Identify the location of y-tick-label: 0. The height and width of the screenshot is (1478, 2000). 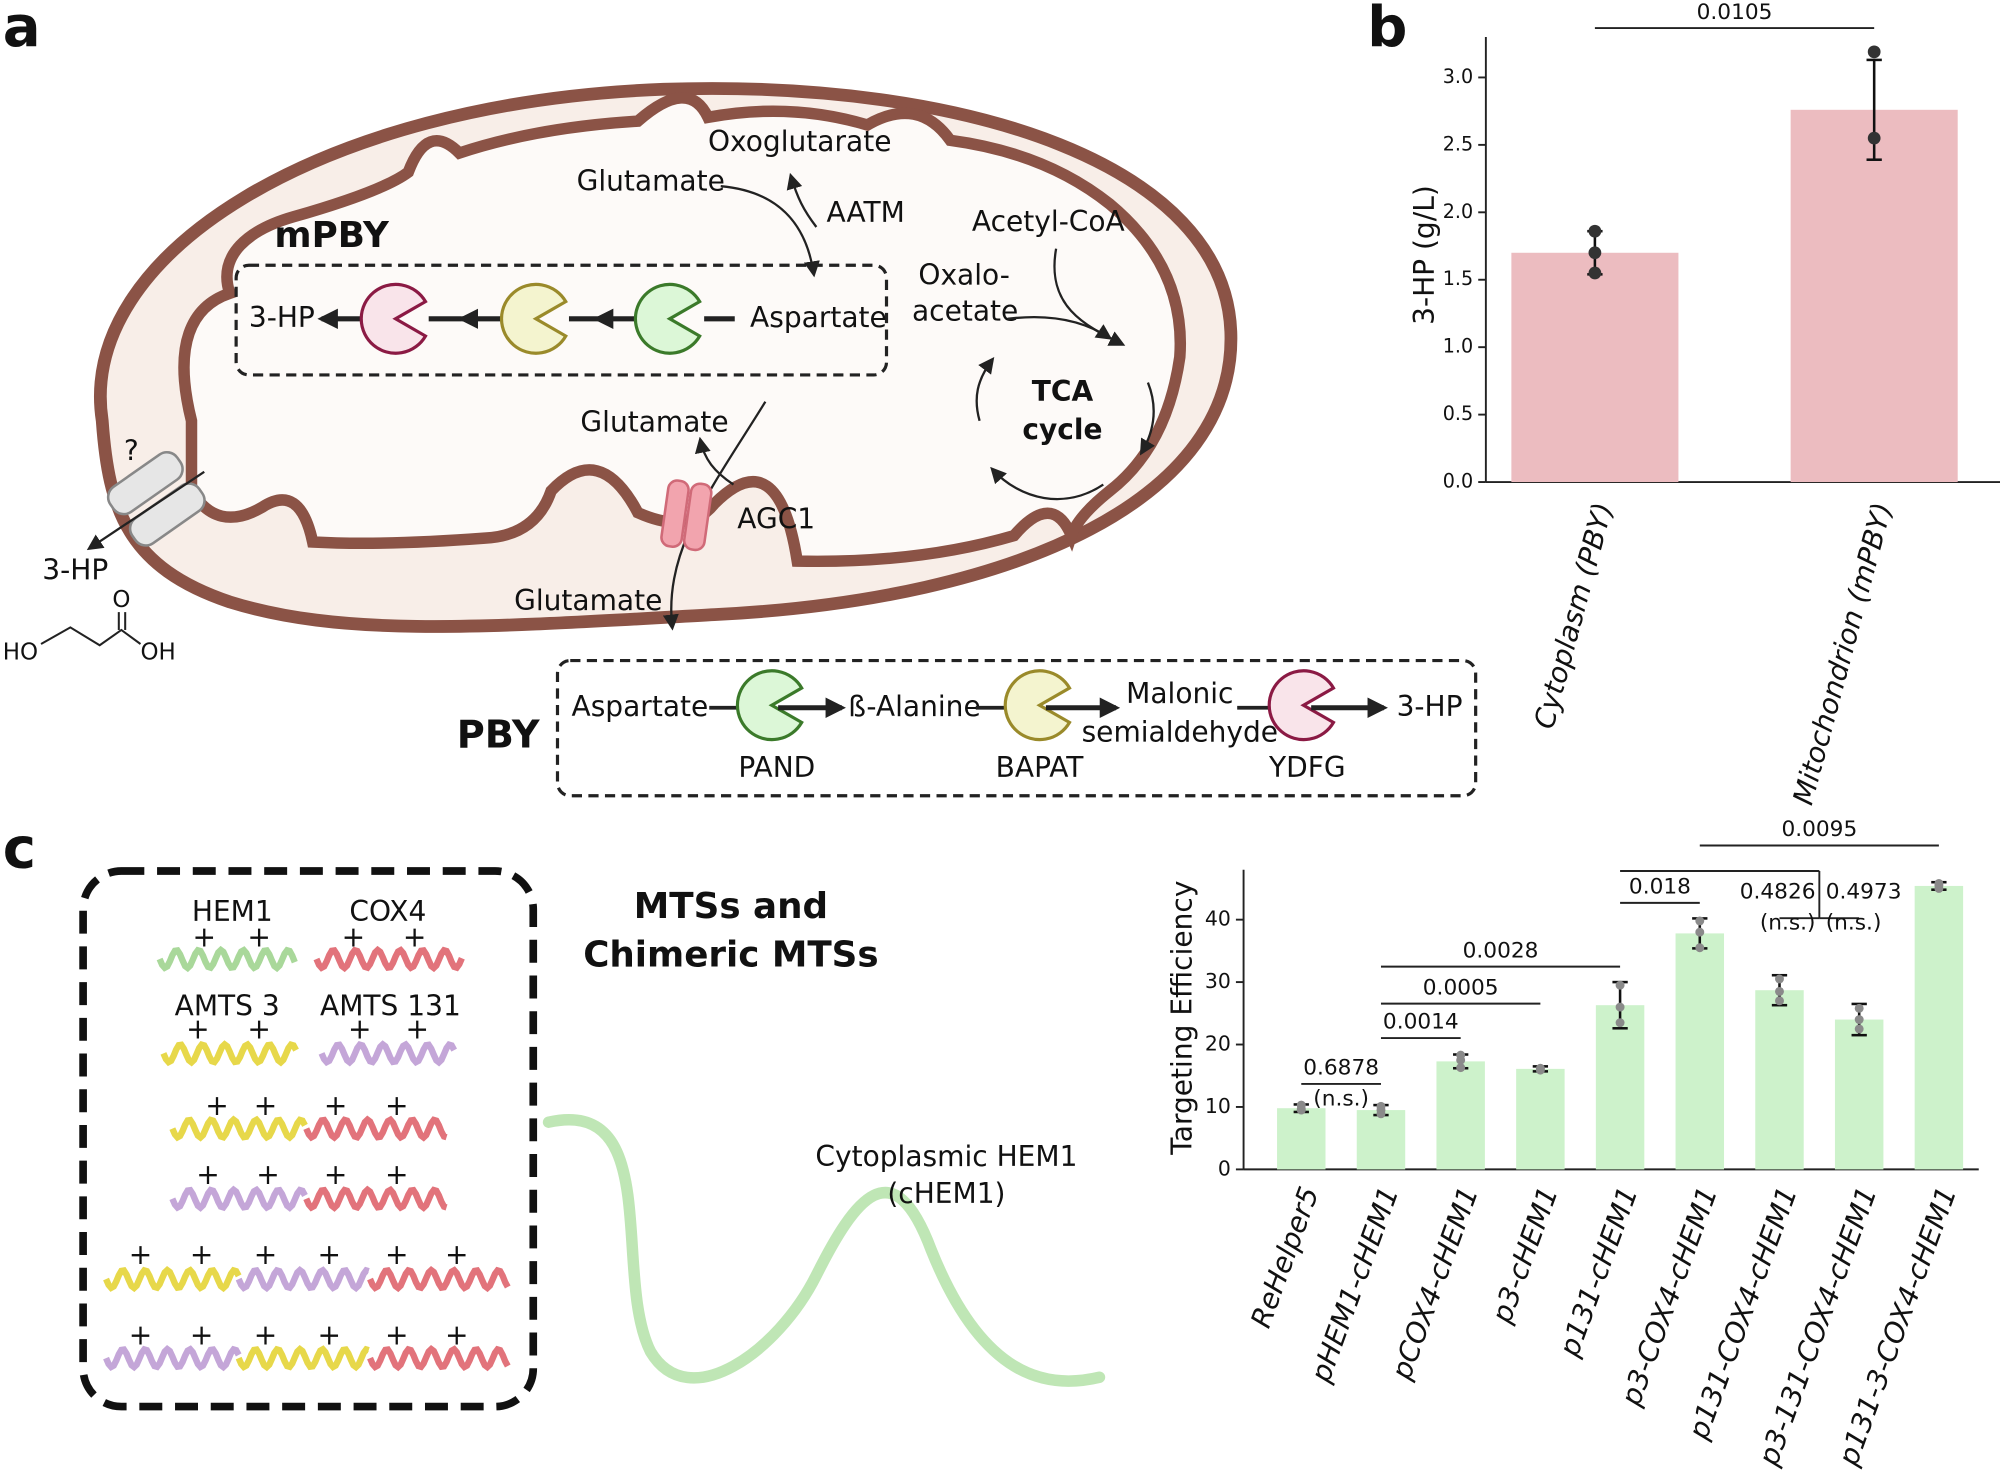
(1224, 1168).